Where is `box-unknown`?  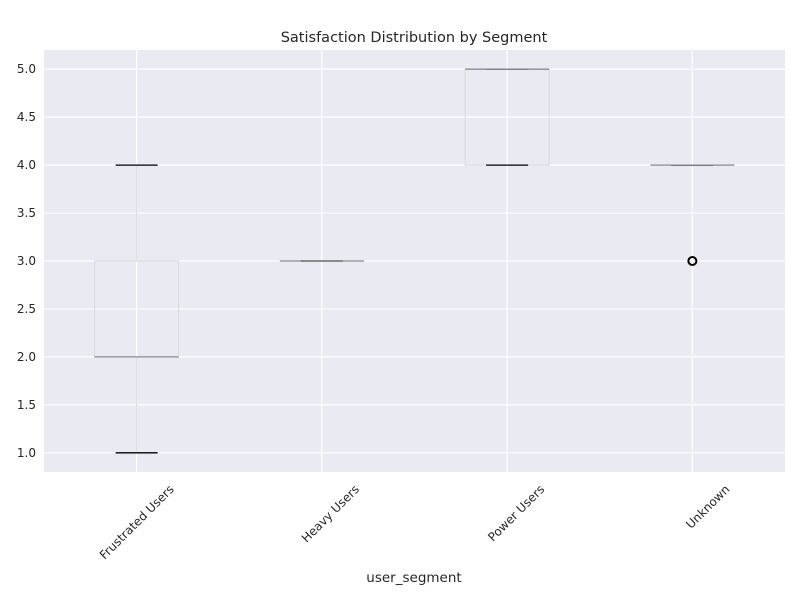 box-unknown is located at coordinates (692, 215).